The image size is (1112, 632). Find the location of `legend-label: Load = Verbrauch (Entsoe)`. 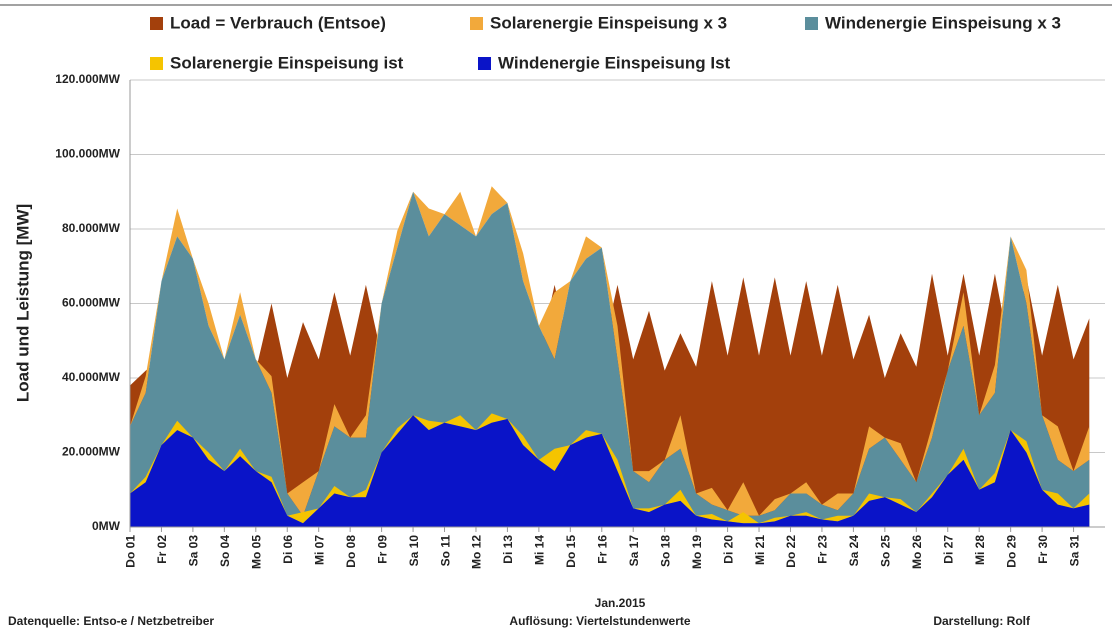

legend-label: Load = Verbrauch (Entsoe) is located at coordinates (278, 22).